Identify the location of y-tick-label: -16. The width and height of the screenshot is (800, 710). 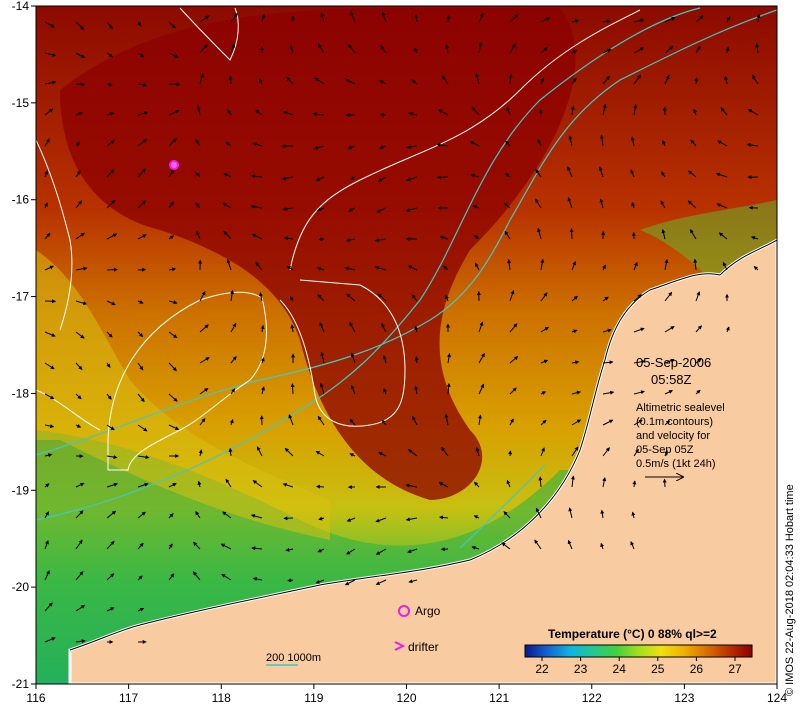
(21, 200).